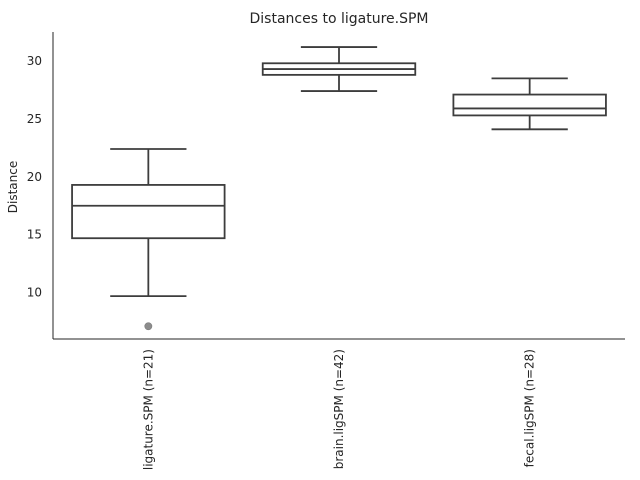  What do you see at coordinates (34, 61) in the screenshot?
I see `y-tick-label: 30` at bounding box center [34, 61].